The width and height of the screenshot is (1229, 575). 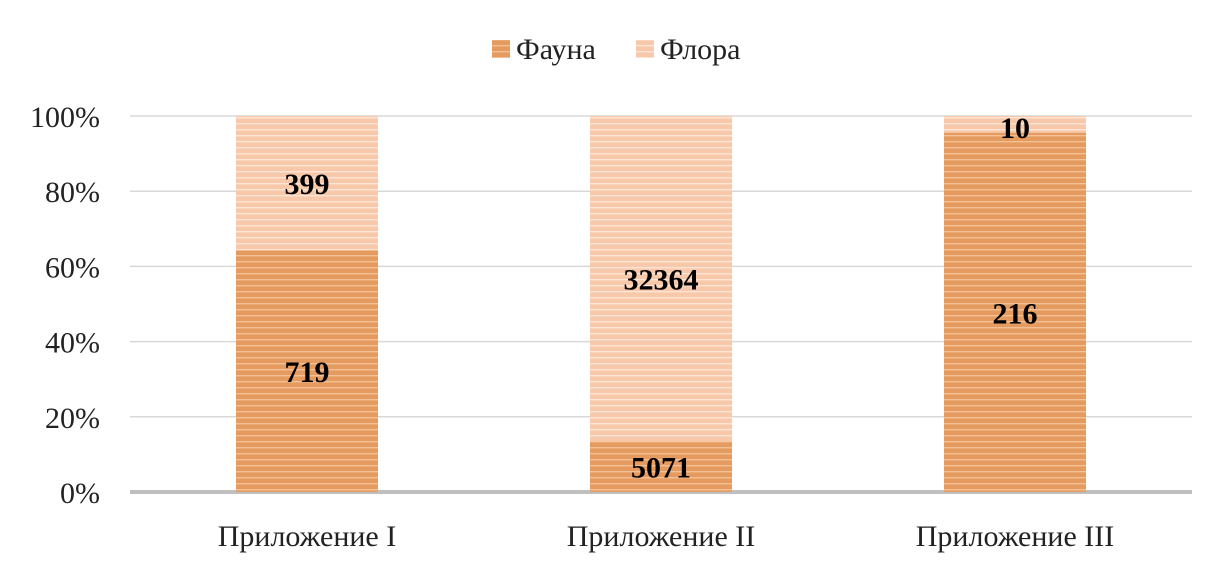 I want to click on y-axis: 0% 20% 40% 60% 80% 100%, so click(x=65, y=305).